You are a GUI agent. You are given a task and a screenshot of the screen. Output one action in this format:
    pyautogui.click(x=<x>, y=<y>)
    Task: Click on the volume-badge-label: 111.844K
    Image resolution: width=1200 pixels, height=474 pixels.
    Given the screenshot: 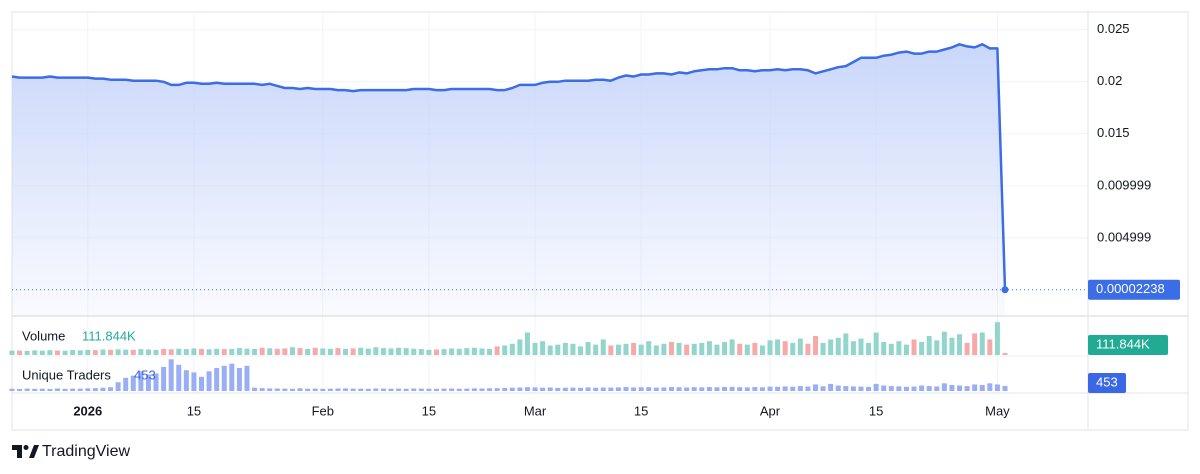 What is the action you would take?
    pyautogui.click(x=1123, y=343)
    